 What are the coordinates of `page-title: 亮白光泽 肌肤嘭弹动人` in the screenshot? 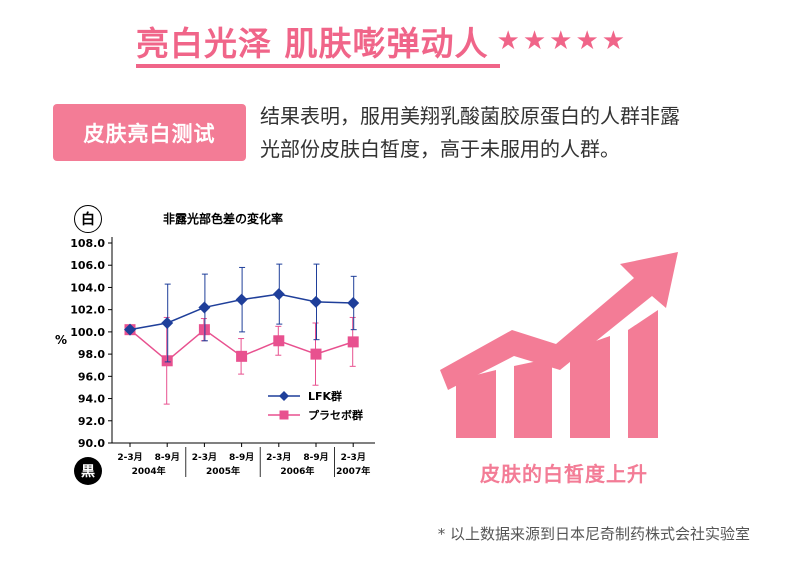 It's located at (312, 43).